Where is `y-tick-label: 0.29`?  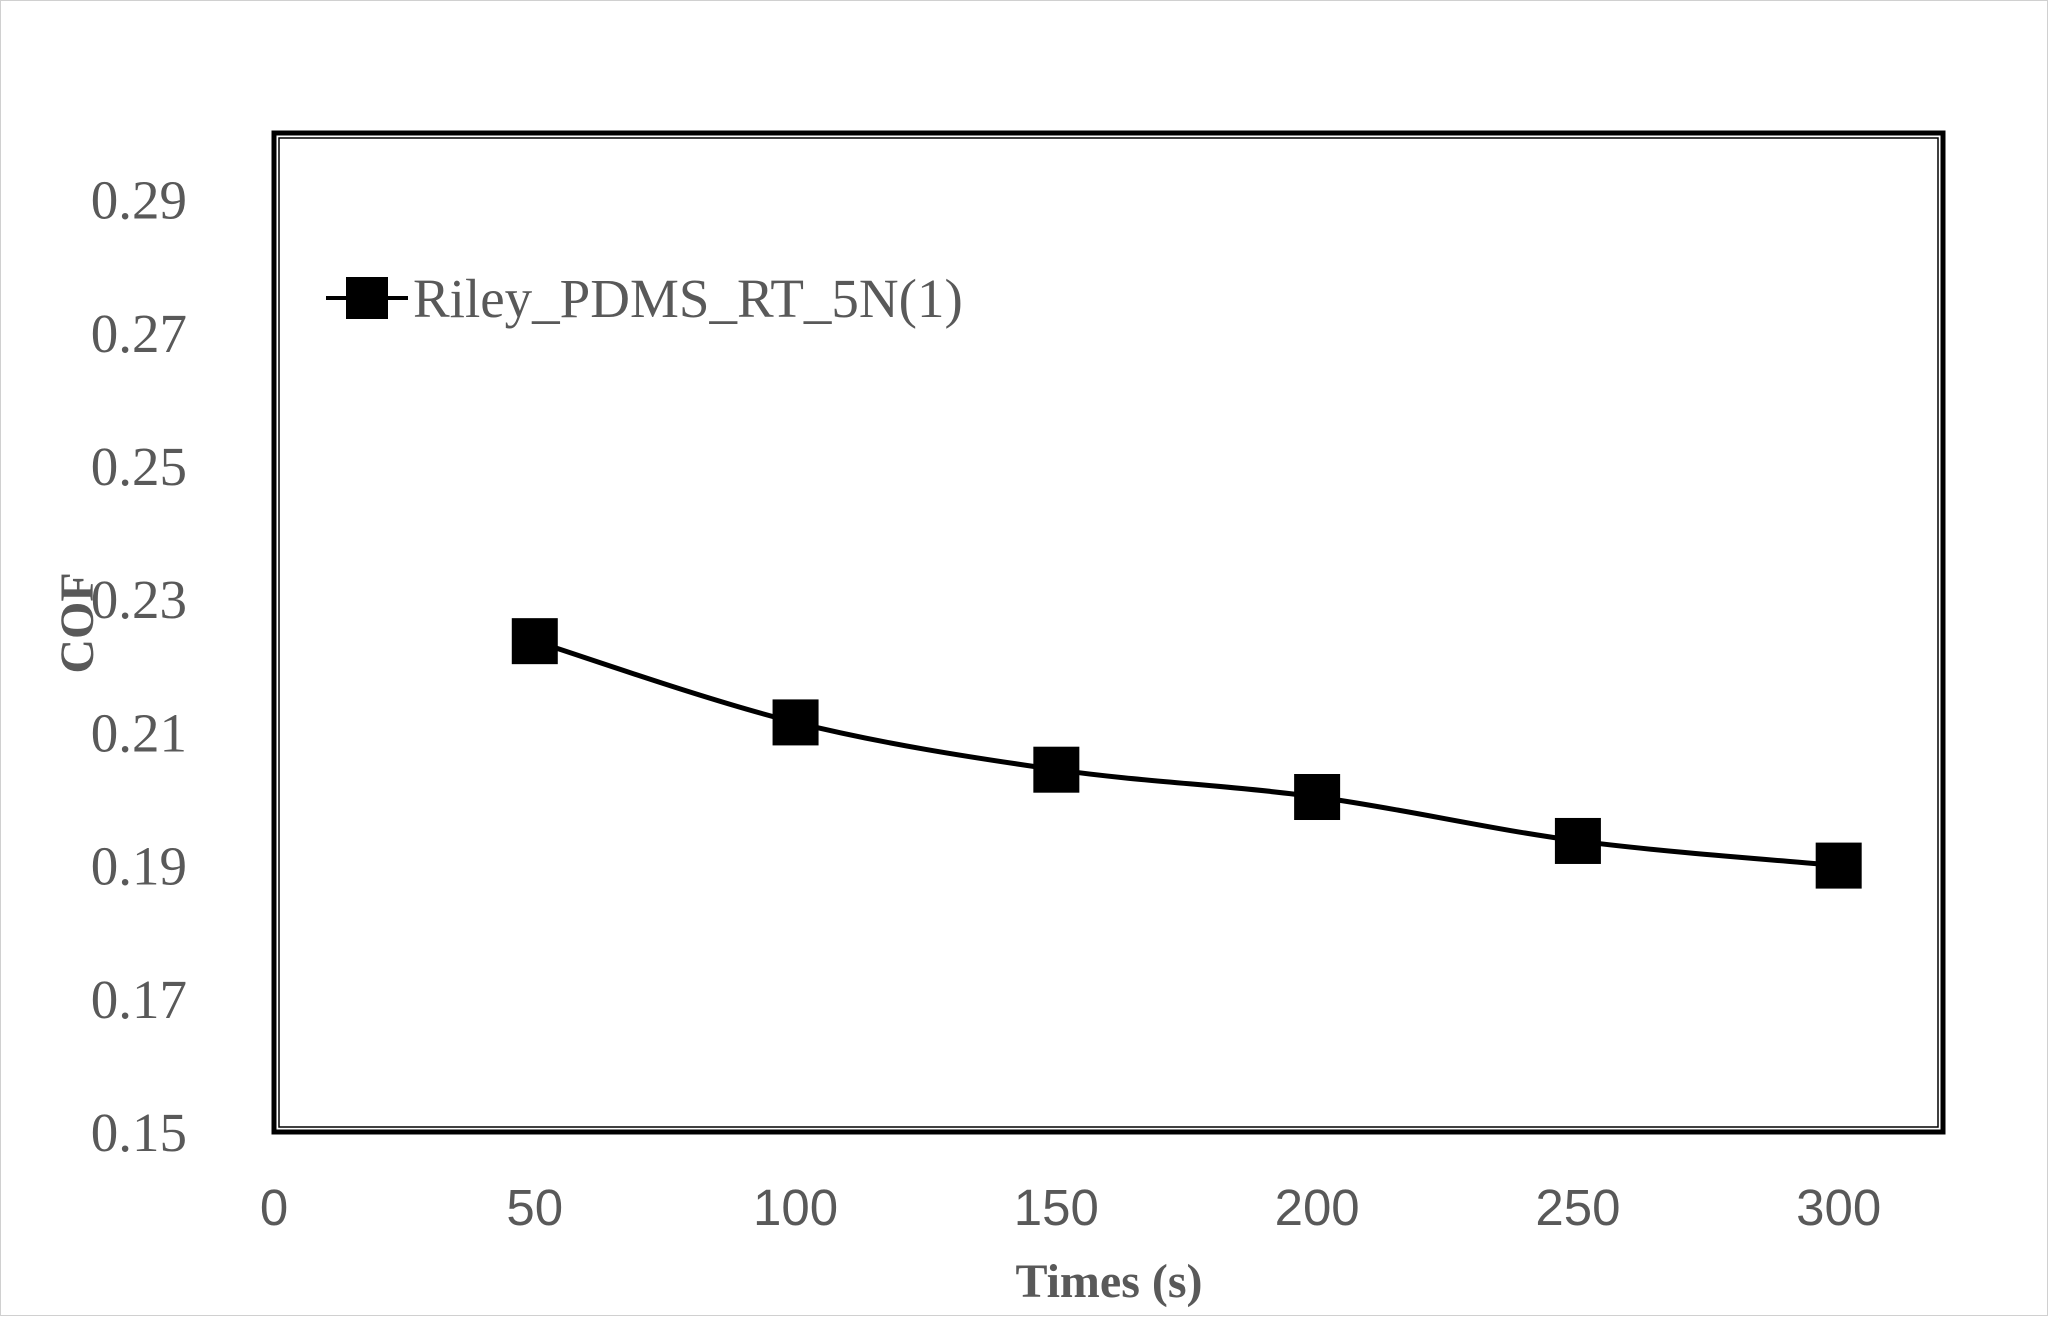 y-tick-label: 0.29 is located at coordinates (139, 200).